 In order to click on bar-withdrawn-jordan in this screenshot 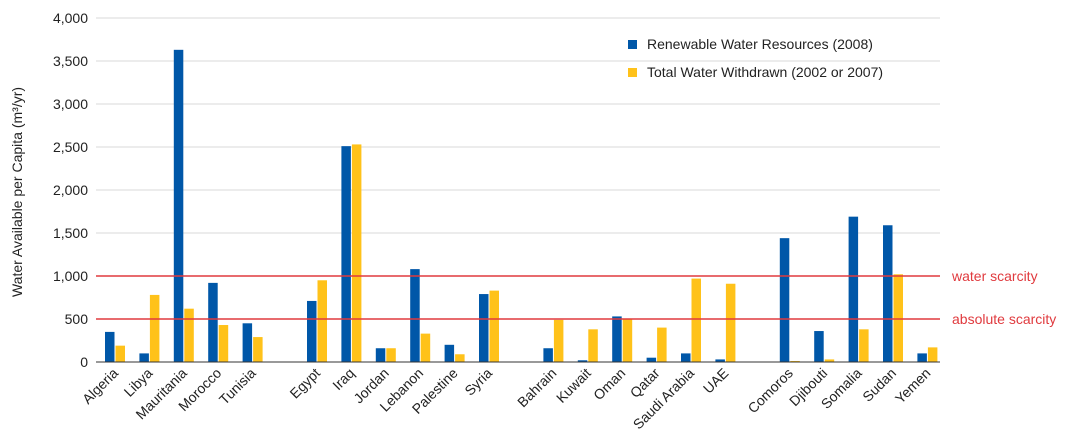, I will do `click(391, 355)`.